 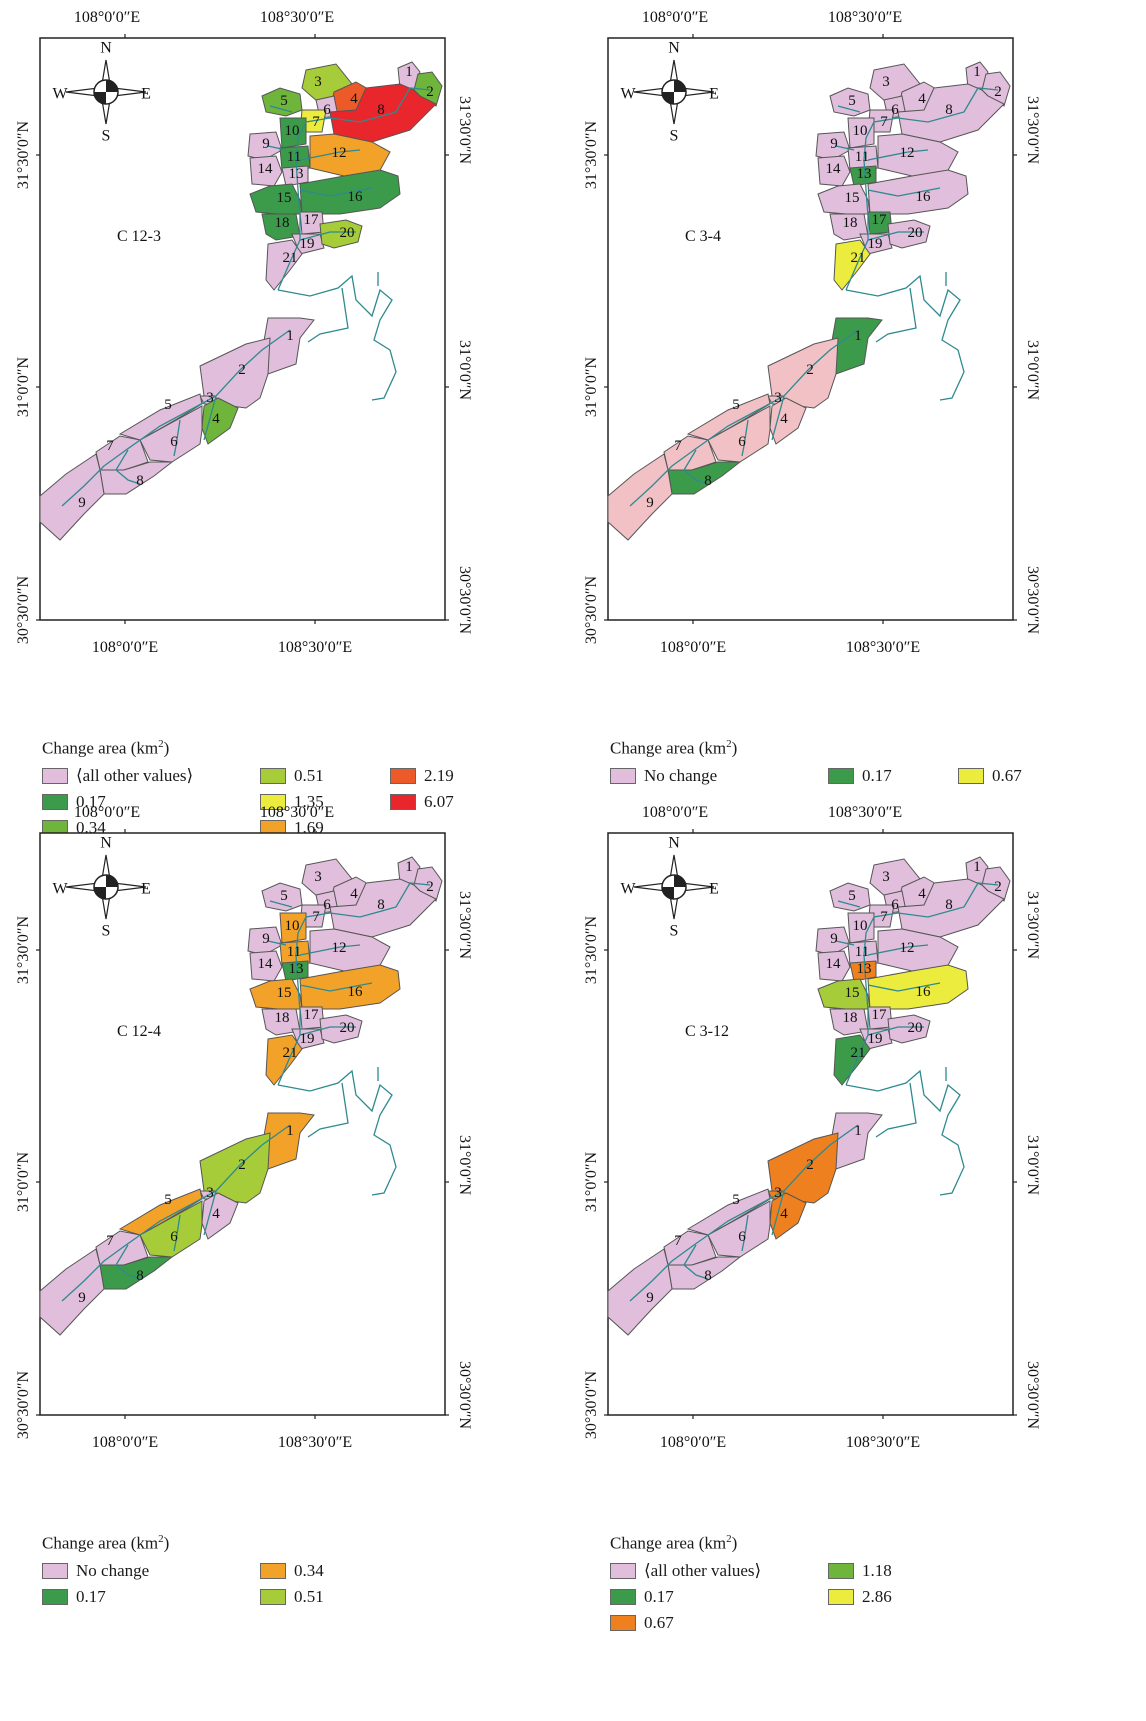 What do you see at coordinates (91, 801) in the screenshot?
I see `legend-label: 0.17` at bounding box center [91, 801].